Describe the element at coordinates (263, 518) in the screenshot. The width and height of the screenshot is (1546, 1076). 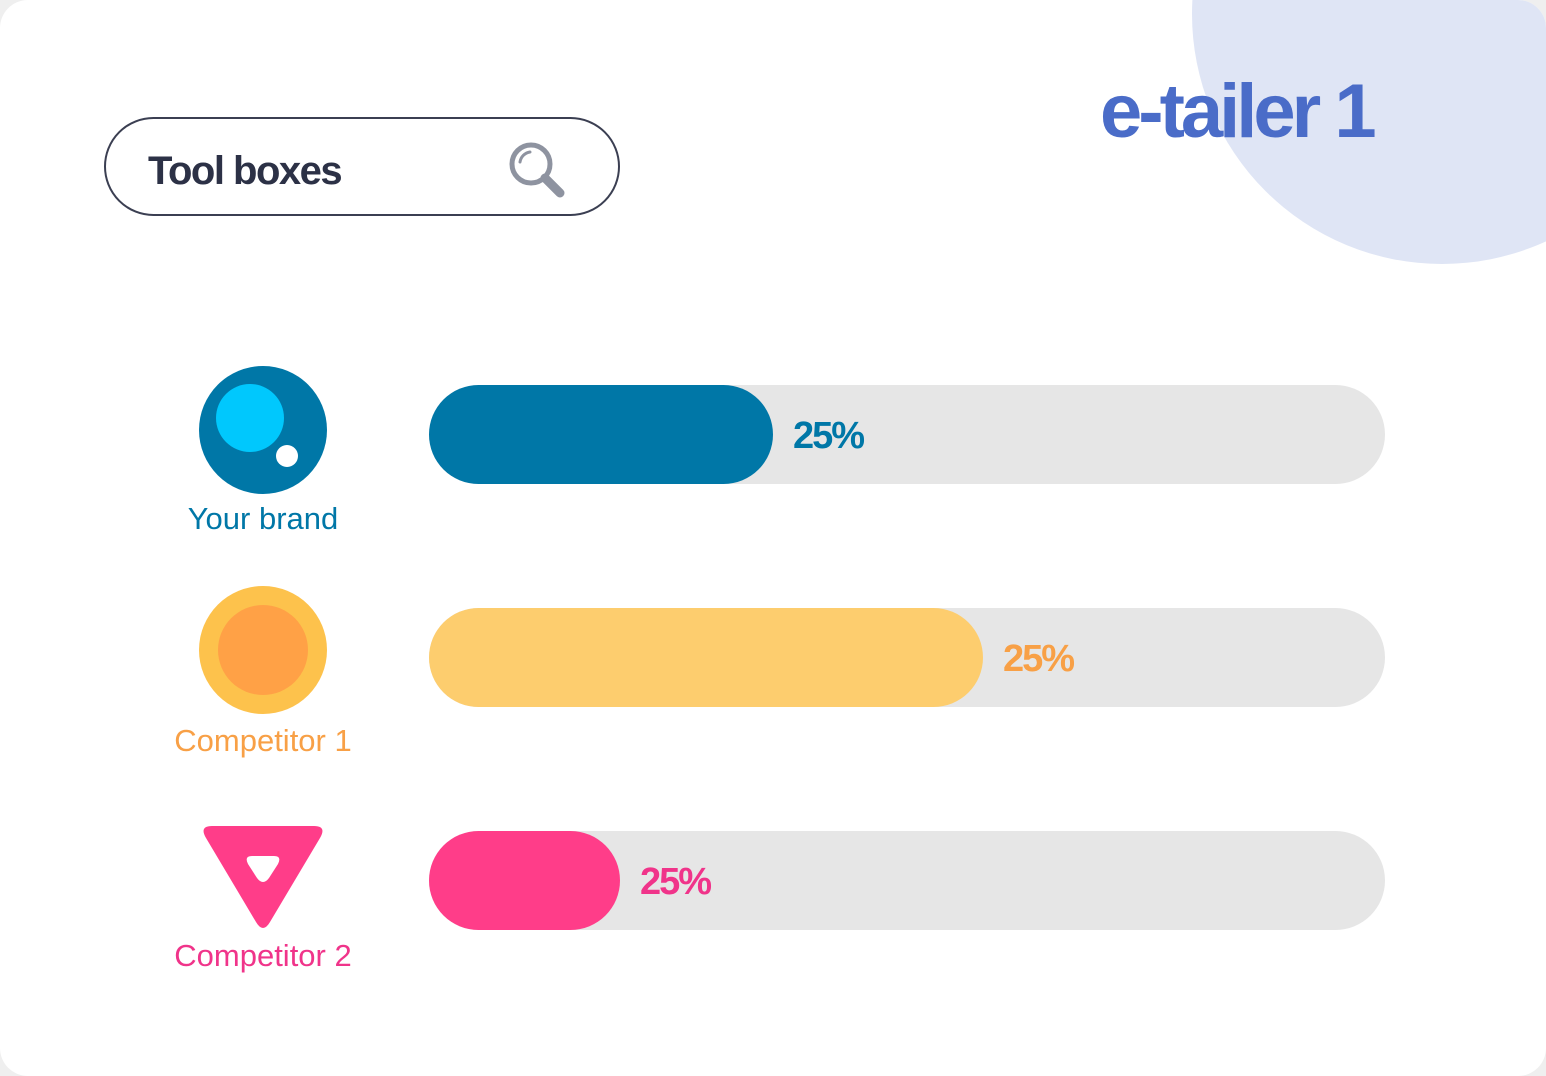
I see `bar-label: Your brand` at that location.